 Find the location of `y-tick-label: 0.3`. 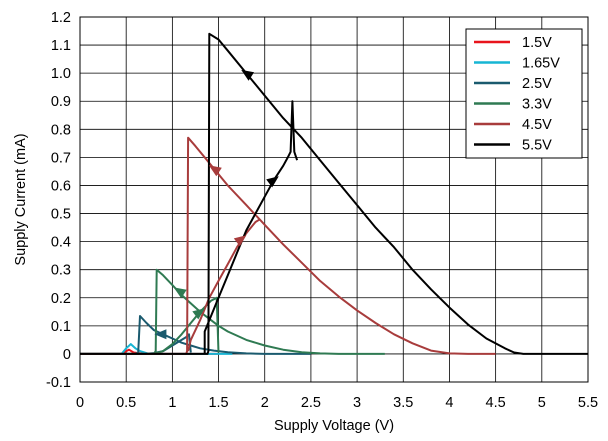

y-tick-label: 0.3 is located at coordinates (61, 271).